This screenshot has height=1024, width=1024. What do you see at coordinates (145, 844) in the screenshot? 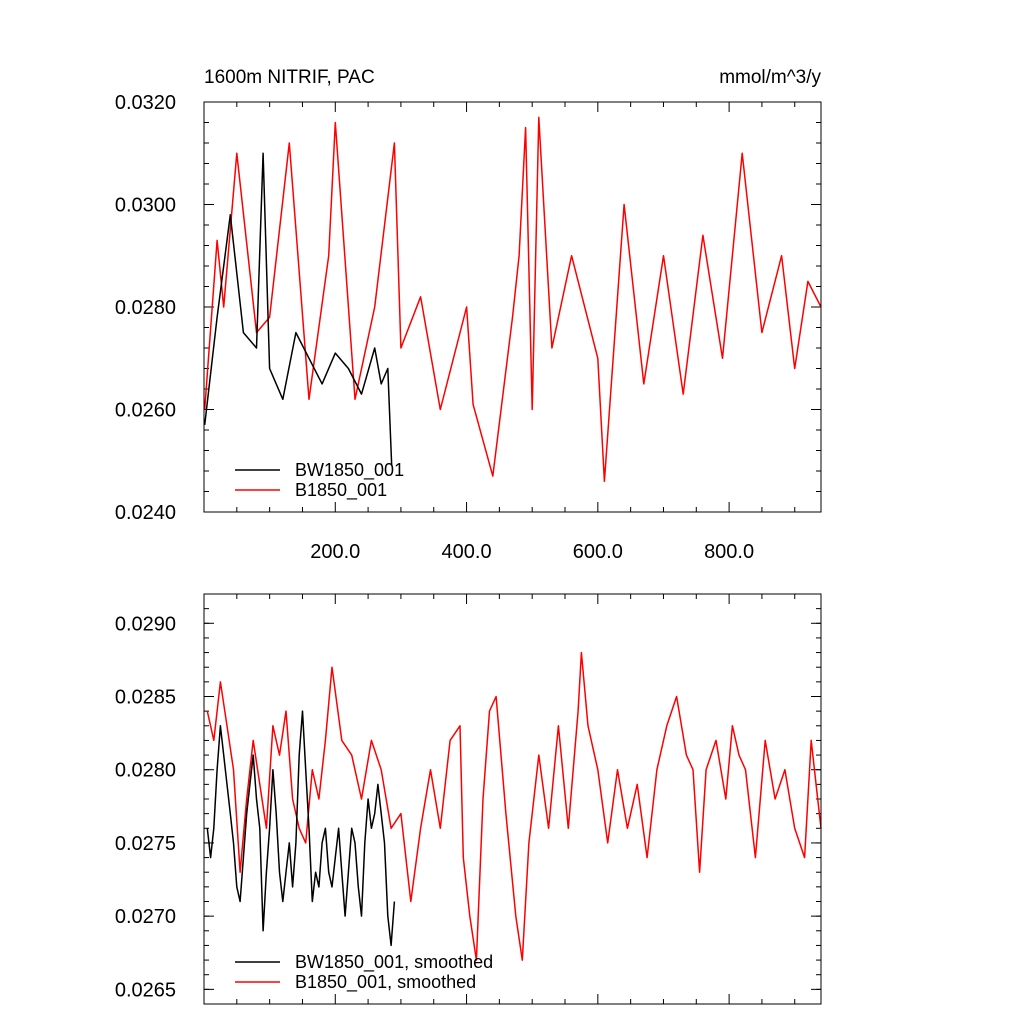
I see `y-tick-label: 0.0275` at bounding box center [145, 844].